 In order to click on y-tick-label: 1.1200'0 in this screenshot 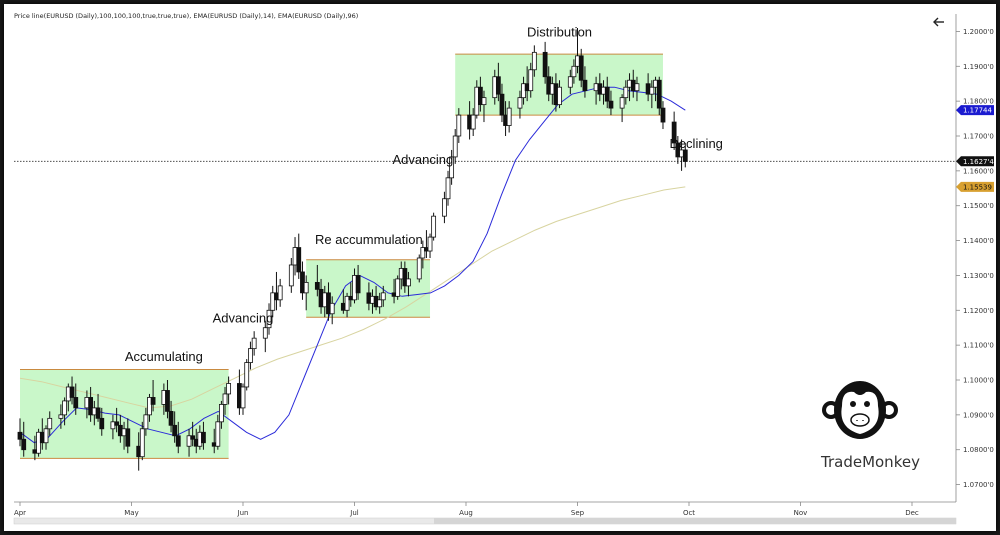, I will do `click(978, 311)`.